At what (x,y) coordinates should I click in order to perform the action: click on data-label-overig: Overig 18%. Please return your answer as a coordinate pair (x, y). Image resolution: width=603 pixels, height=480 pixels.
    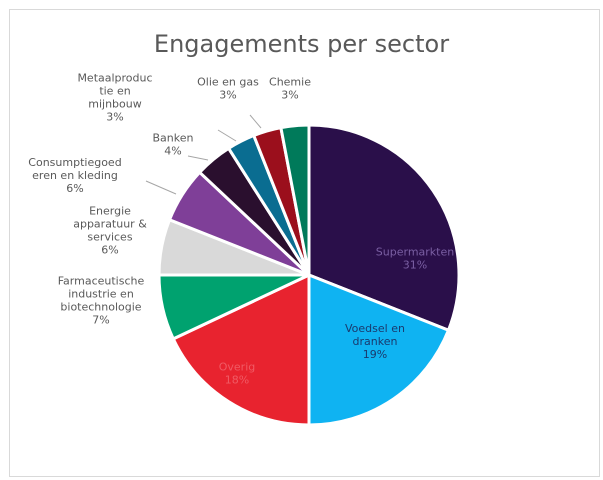
    Looking at the image, I should click on (237, 374).